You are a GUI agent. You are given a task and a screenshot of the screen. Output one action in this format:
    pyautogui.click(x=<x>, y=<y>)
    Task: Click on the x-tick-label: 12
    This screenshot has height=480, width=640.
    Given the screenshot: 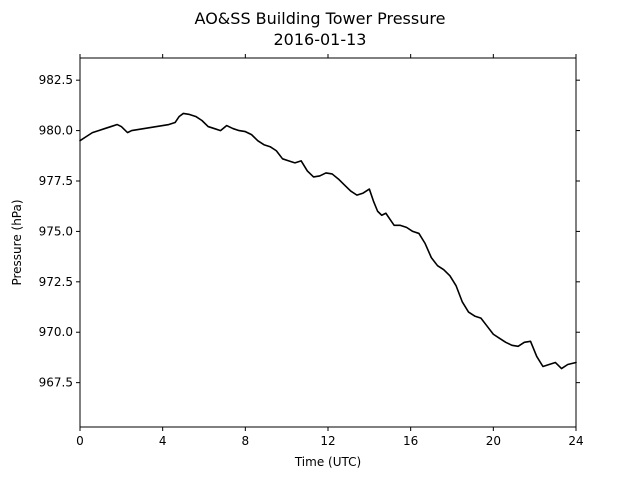 What is the action you would take?
    pyautogui.click(x=327, y=441)
    